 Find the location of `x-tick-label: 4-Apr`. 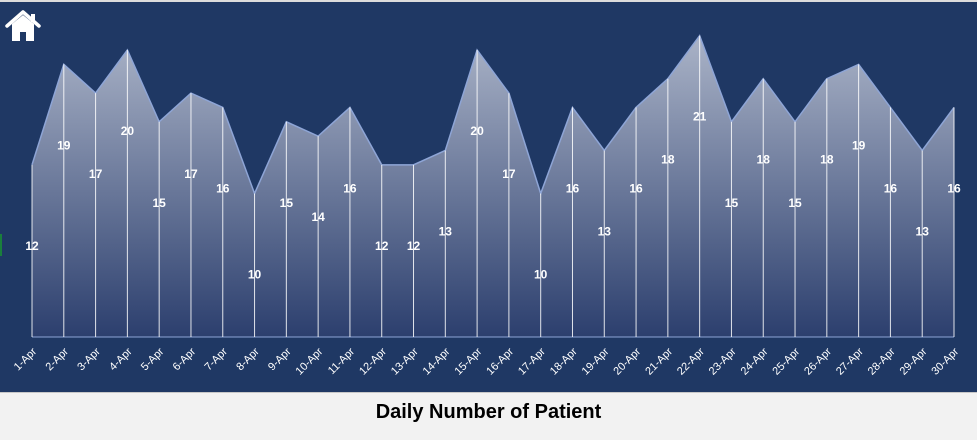

x-tick-label: 4-Apr is located at coordinates (121, 359).